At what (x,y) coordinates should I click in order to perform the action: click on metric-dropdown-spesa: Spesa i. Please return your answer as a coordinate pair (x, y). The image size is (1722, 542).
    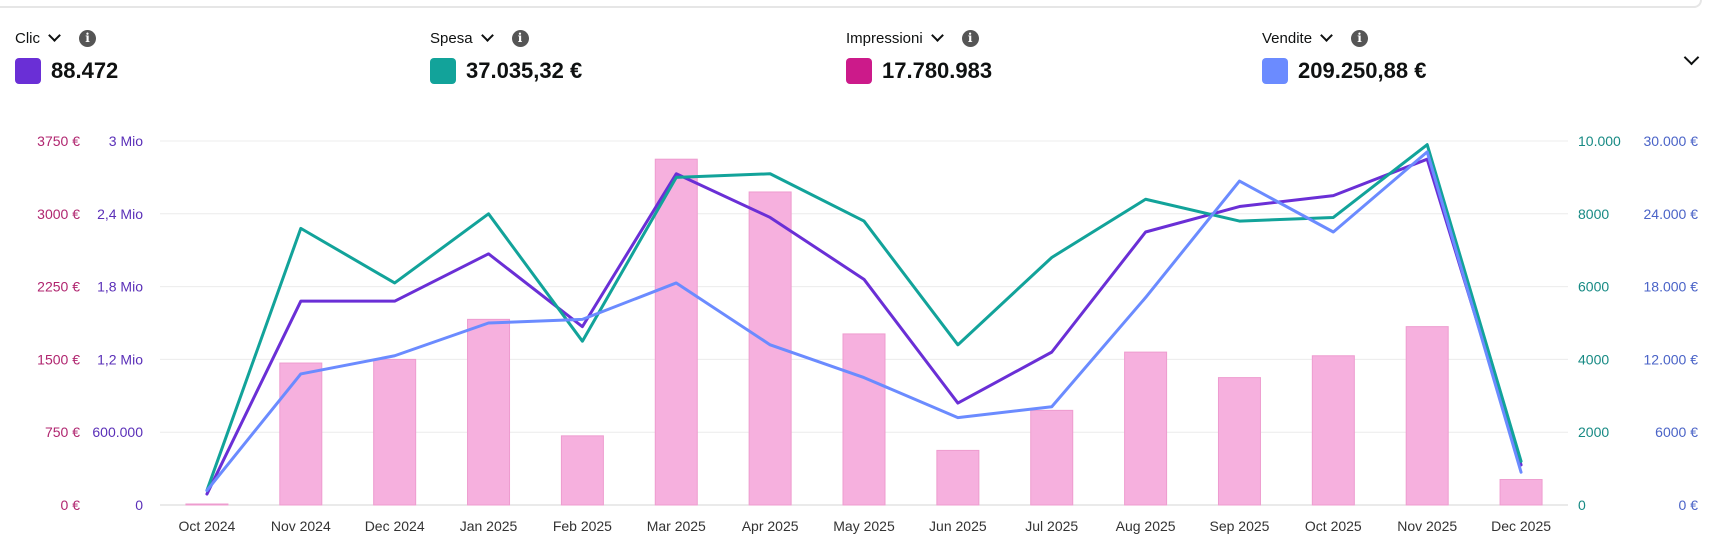
    Looking at the image, I should click on (506, 38).